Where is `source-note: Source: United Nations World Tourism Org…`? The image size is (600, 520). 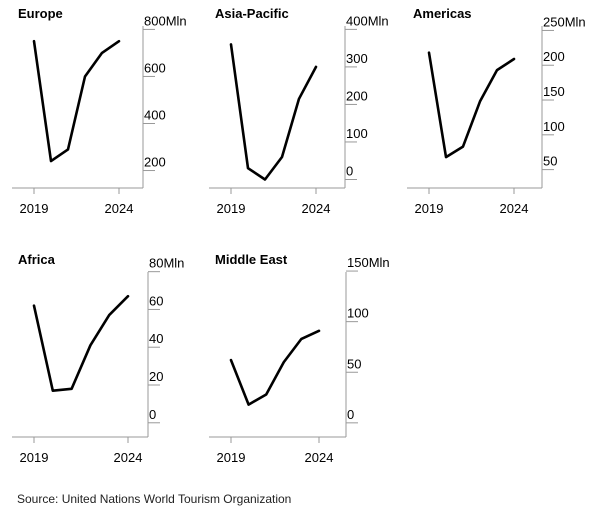
source-note: Source: United Nations World Tourism Org… is located at coordinates (154, 499).